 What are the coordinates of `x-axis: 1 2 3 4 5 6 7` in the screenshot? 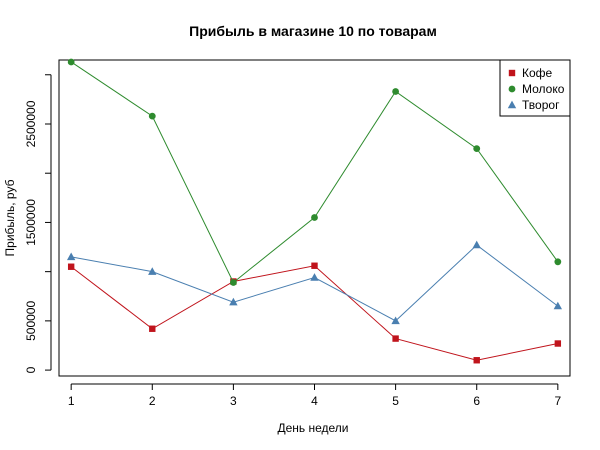 It's located at (314, 395).